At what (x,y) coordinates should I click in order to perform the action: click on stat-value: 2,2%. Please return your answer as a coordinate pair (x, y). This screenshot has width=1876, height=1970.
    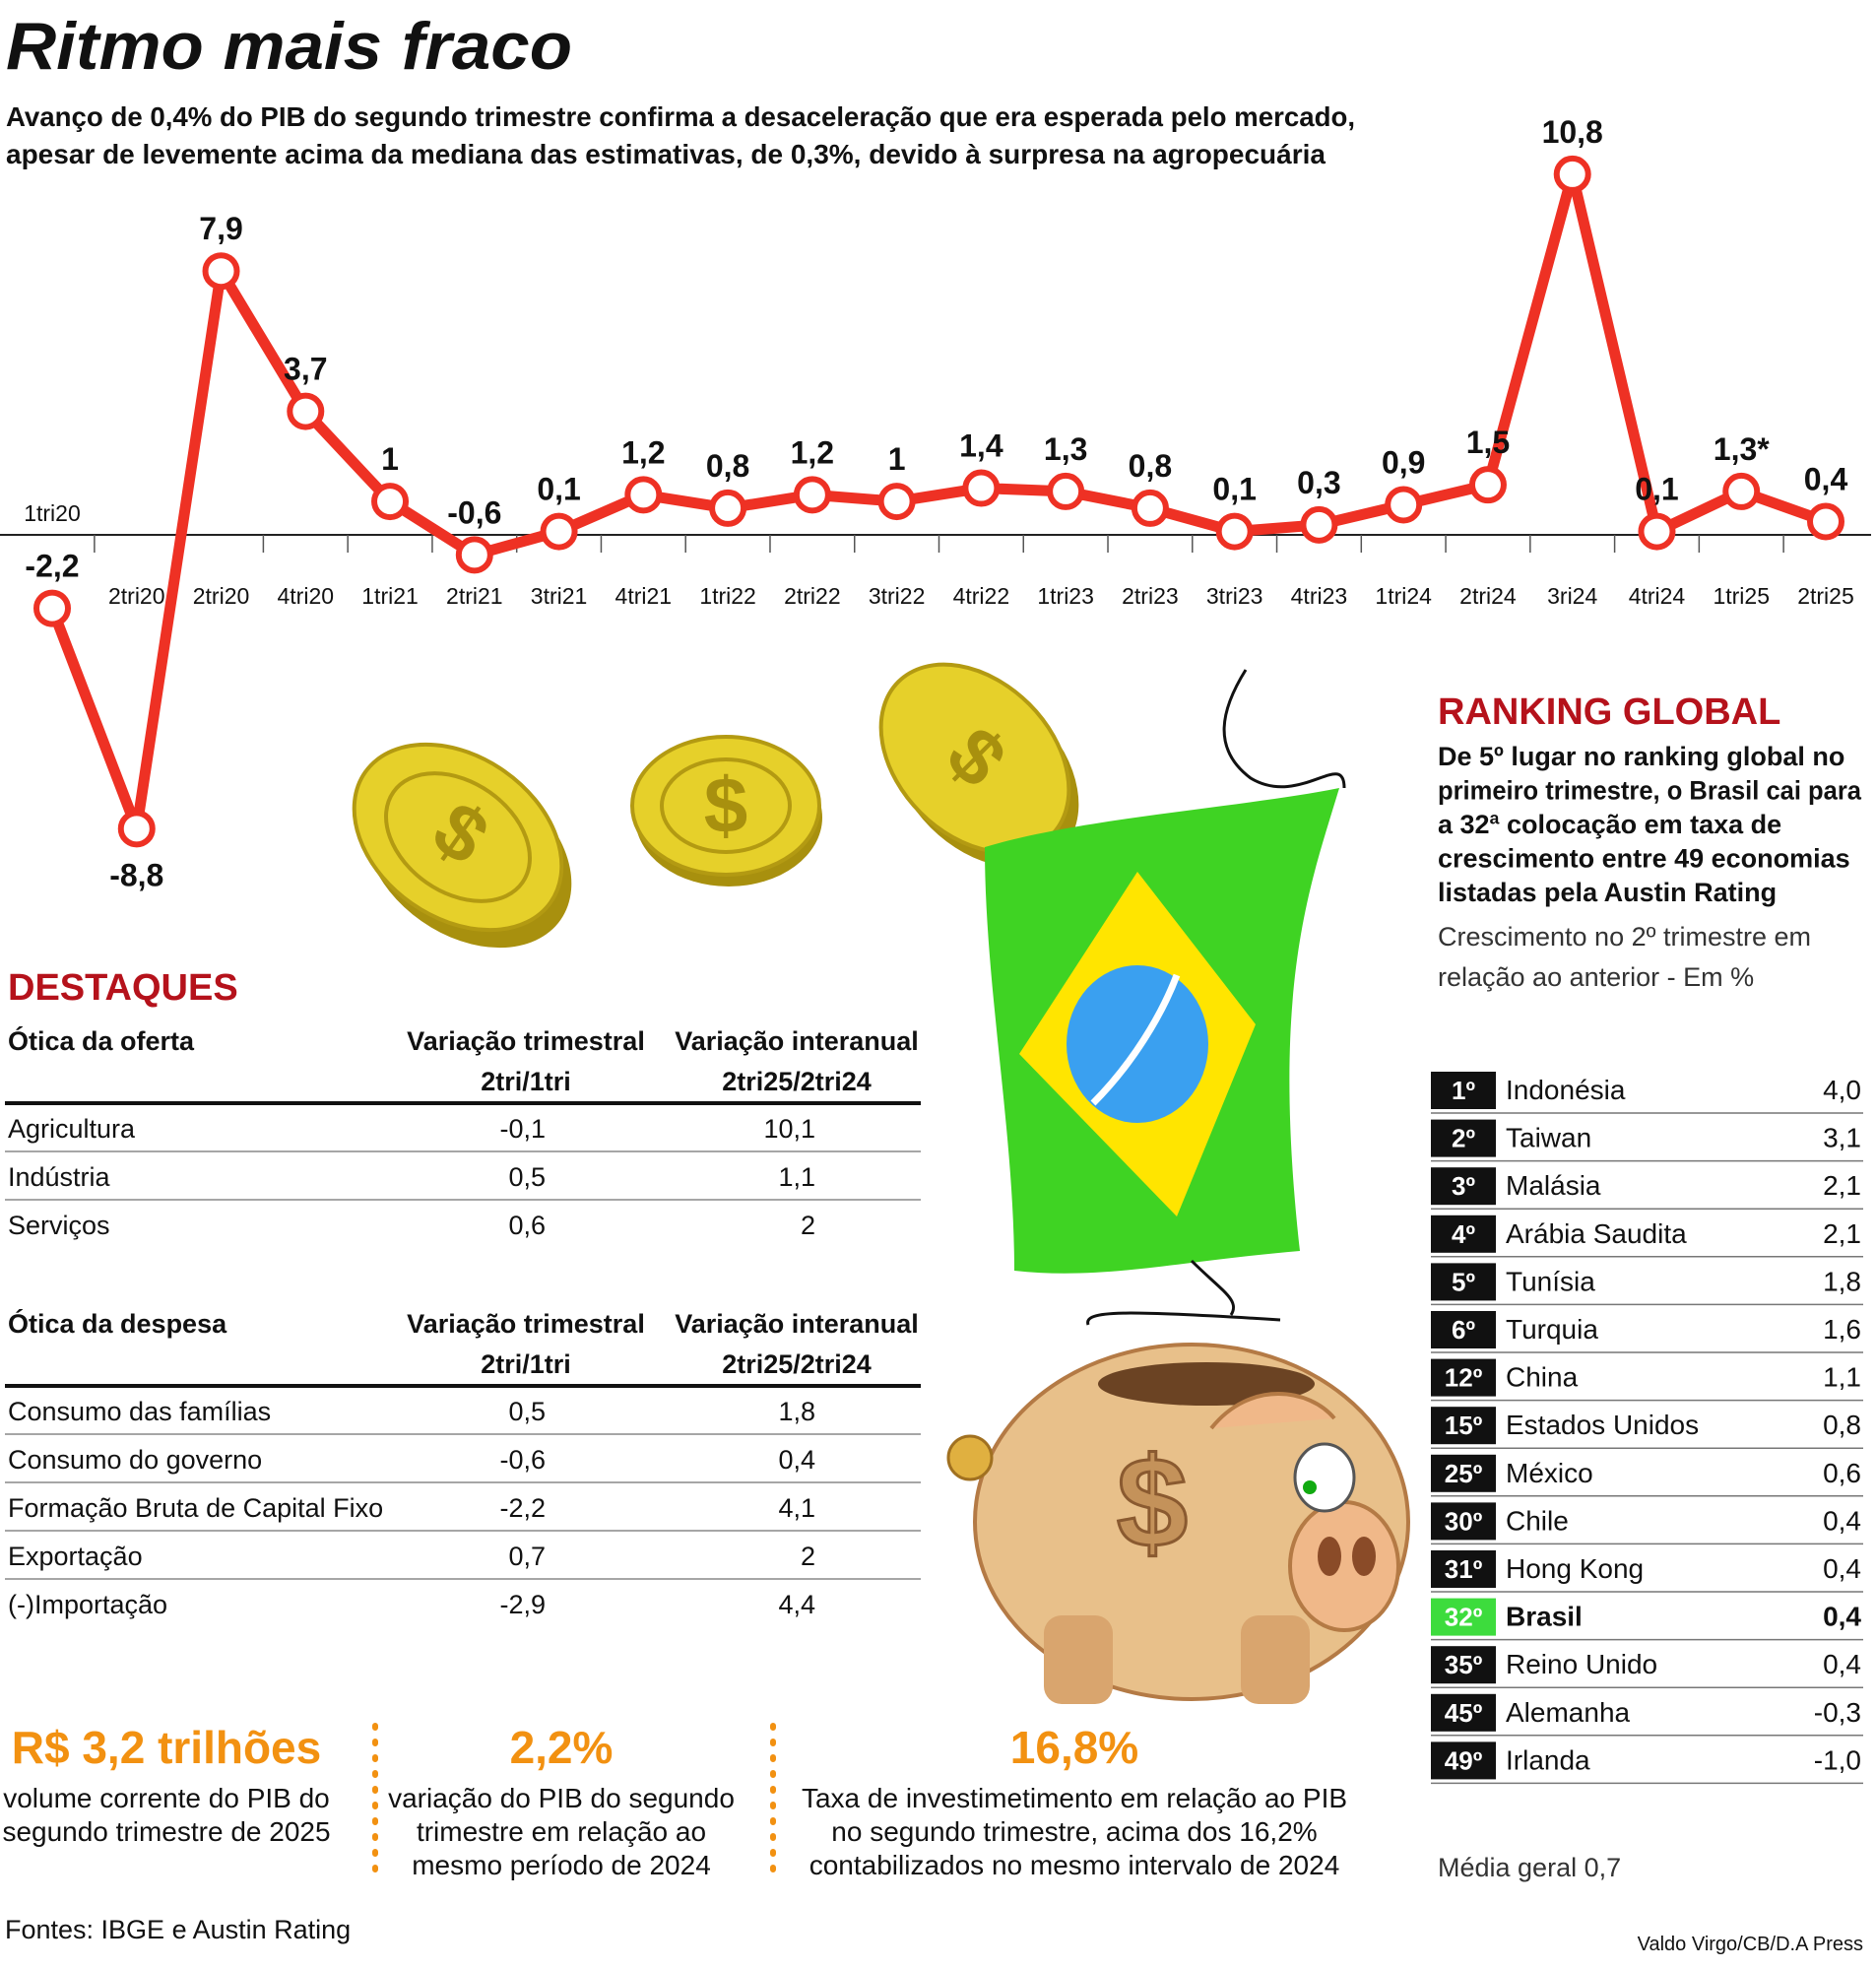
    Looking at the image, I should click on (562, 1747).